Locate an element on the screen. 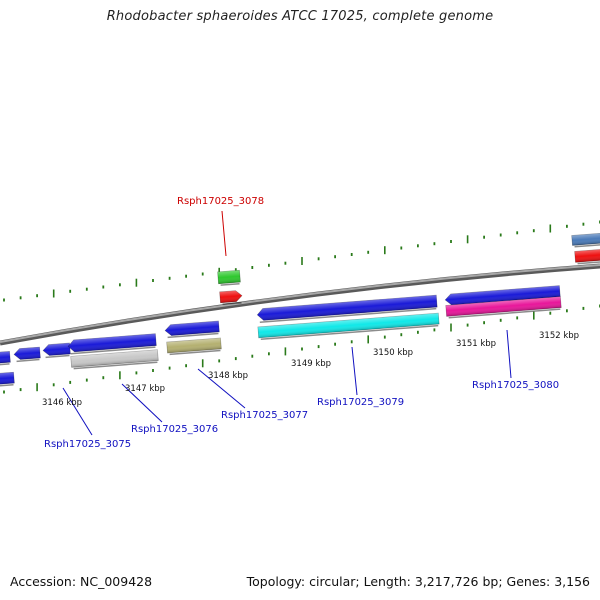  accession-text: Accession: NC_009428 is located at coordinates (81, 581).